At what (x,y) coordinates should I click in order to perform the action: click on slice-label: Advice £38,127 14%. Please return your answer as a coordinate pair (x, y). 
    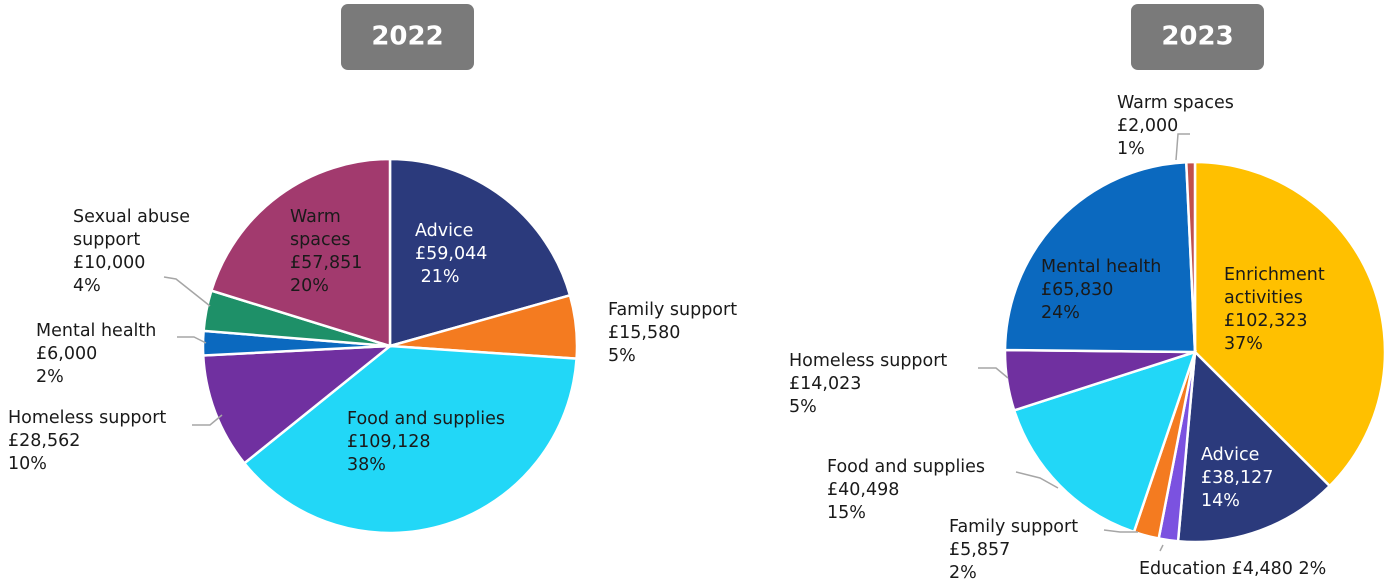
    Looking at the image, I should click on (1237, 478).